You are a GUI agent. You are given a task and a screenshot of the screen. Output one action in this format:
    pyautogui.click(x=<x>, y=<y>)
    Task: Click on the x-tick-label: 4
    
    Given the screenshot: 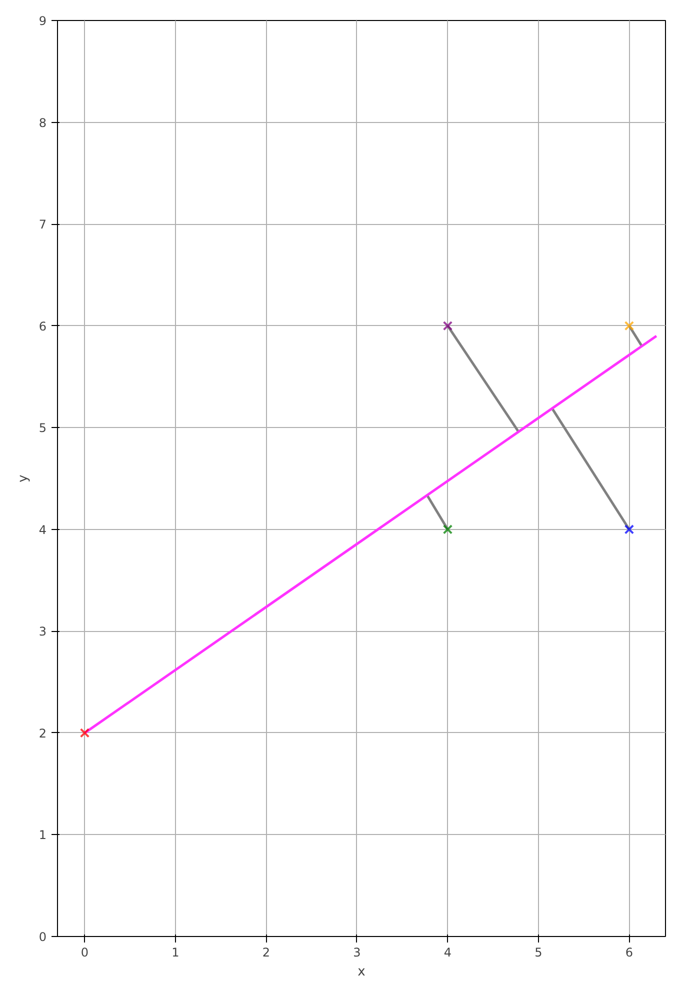 What is the action you would take?
    pyautogui.click(x=448, y=953)
    